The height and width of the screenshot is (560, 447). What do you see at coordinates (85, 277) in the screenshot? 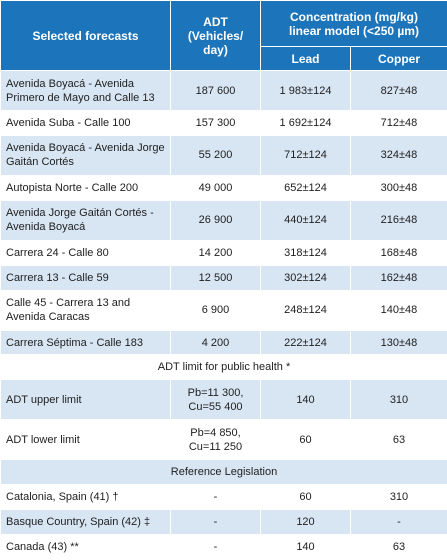
I see `row-label: Carrera 13 - Calle 59` at bounding box center [85, 277].